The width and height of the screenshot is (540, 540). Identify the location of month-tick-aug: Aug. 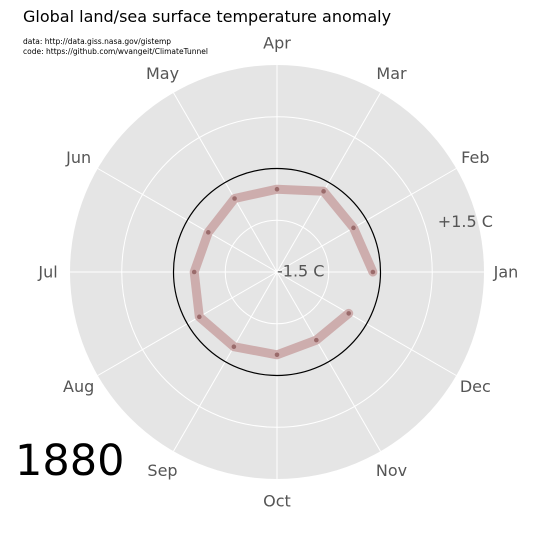
(78, 386).